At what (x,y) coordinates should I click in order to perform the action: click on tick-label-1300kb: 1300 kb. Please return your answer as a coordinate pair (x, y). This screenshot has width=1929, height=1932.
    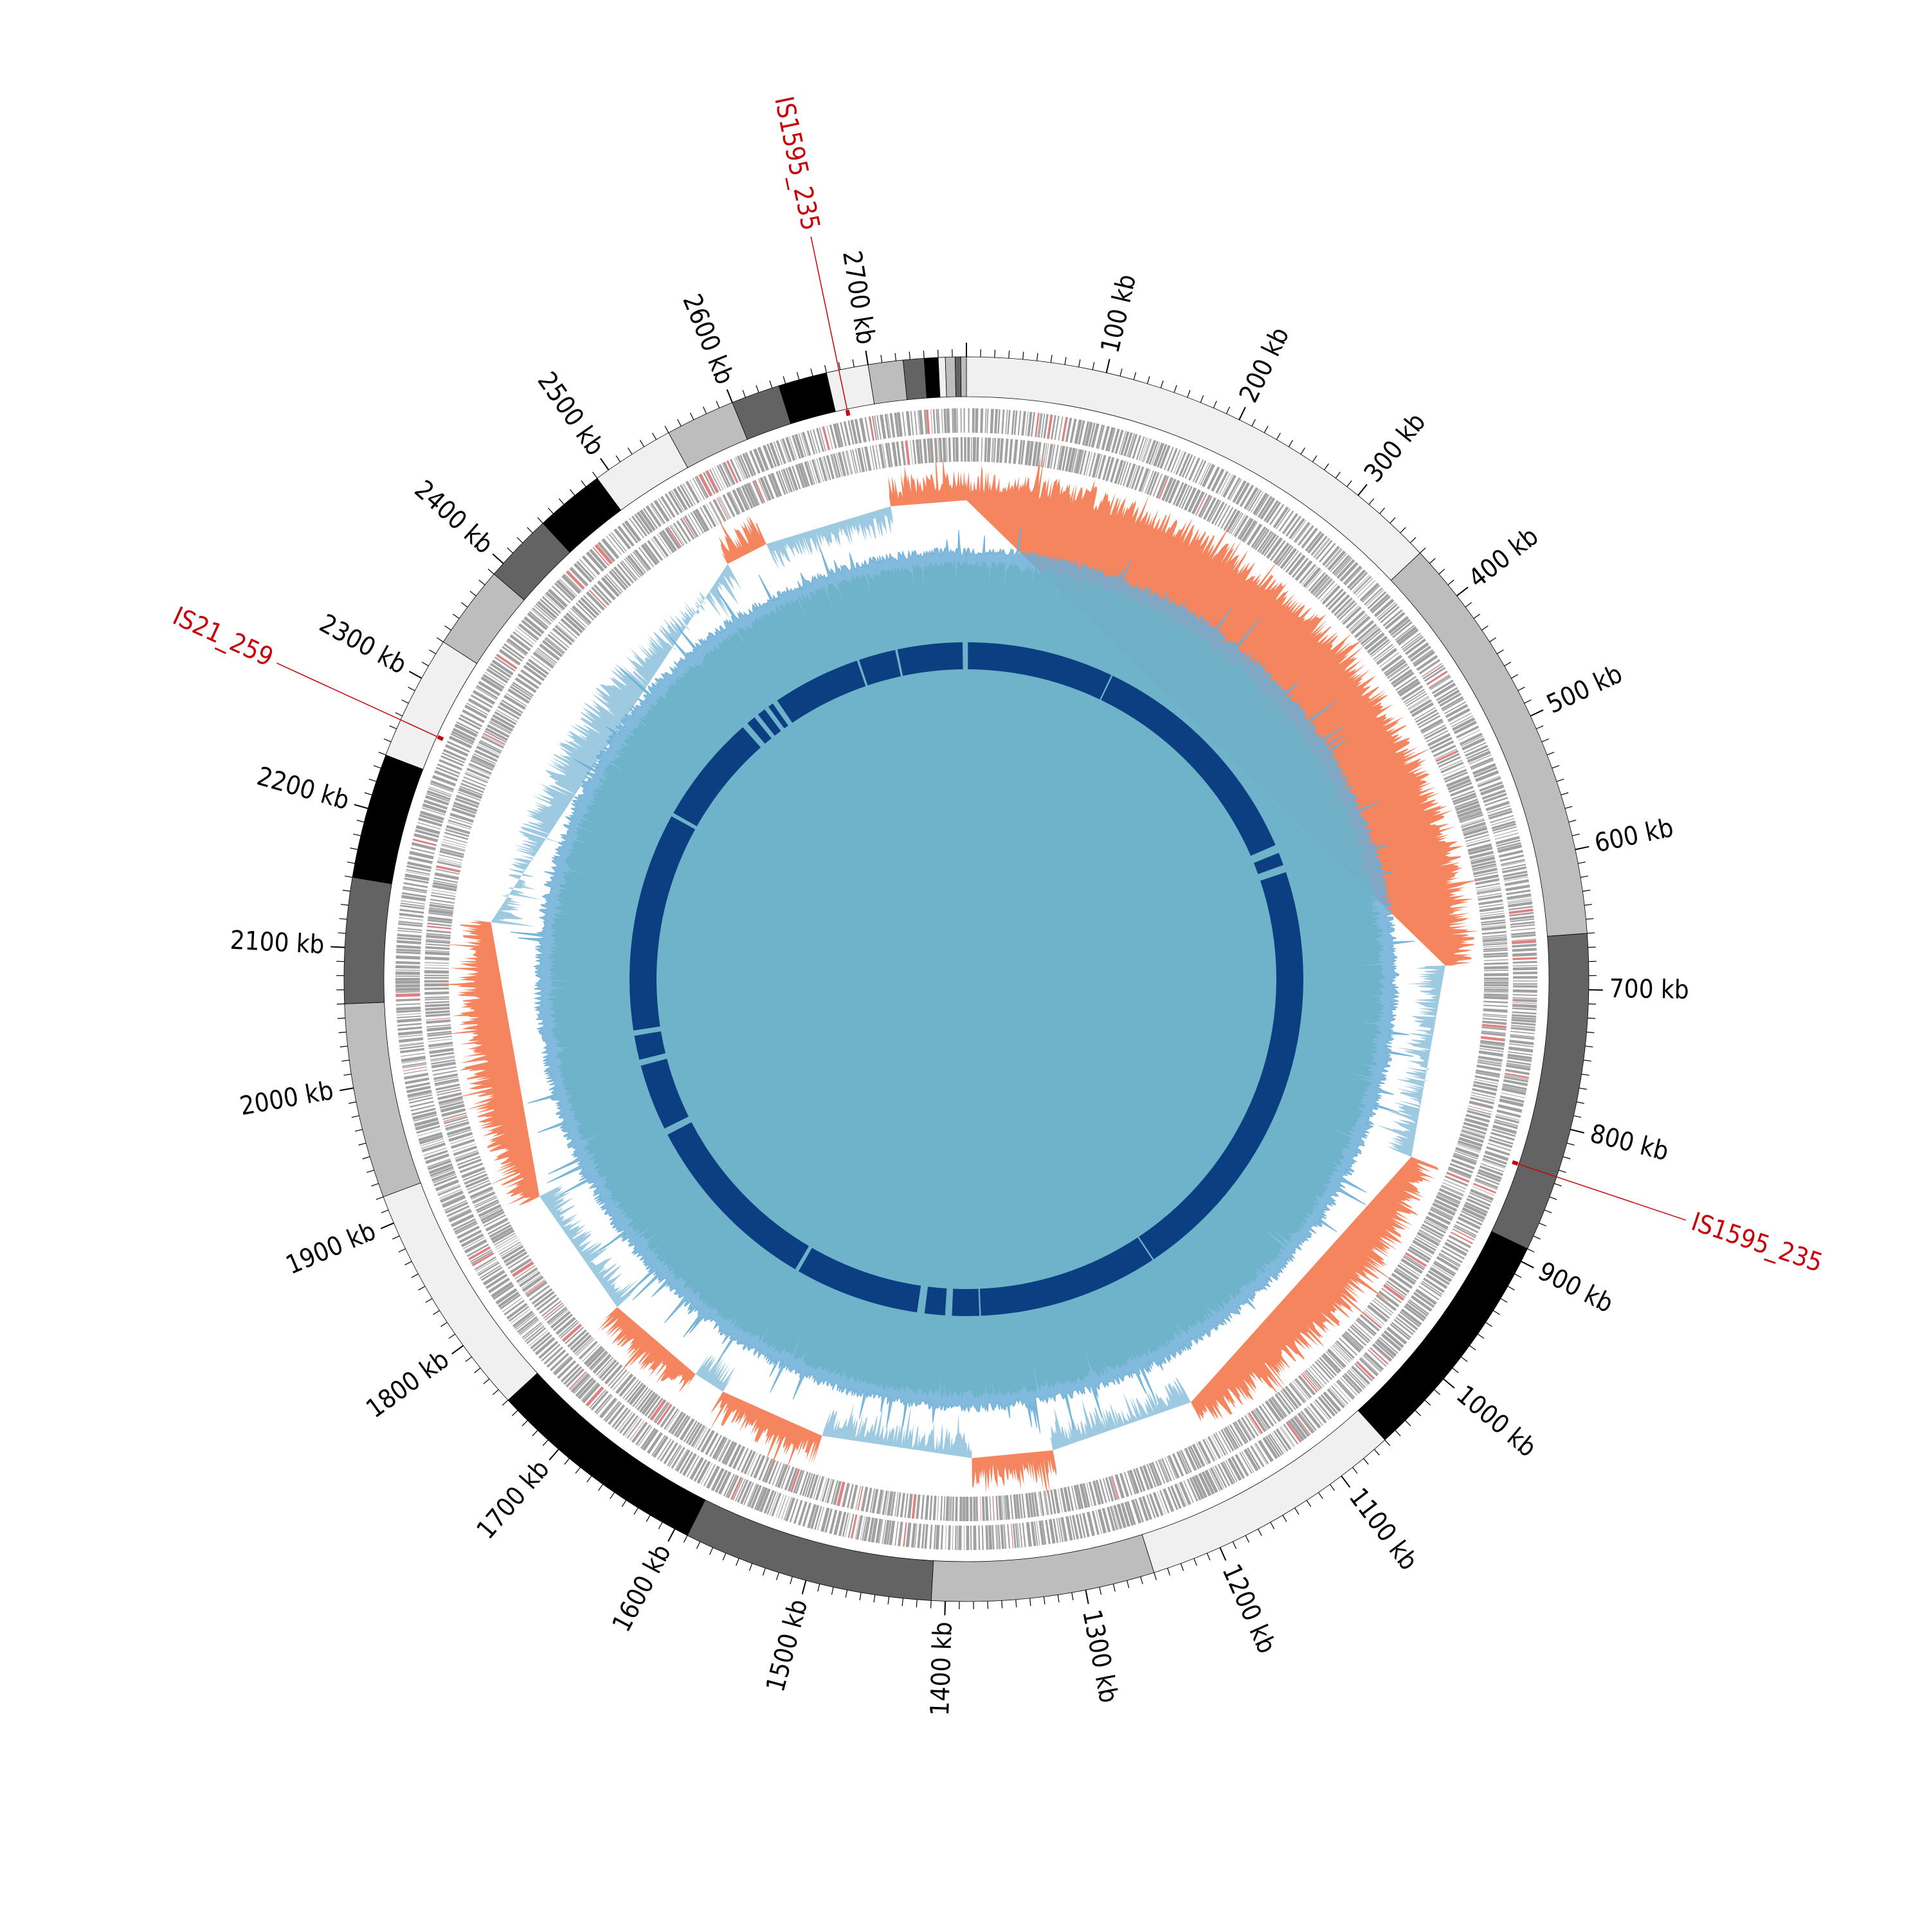
    Looking at the image, I should click on (1099, 1656).